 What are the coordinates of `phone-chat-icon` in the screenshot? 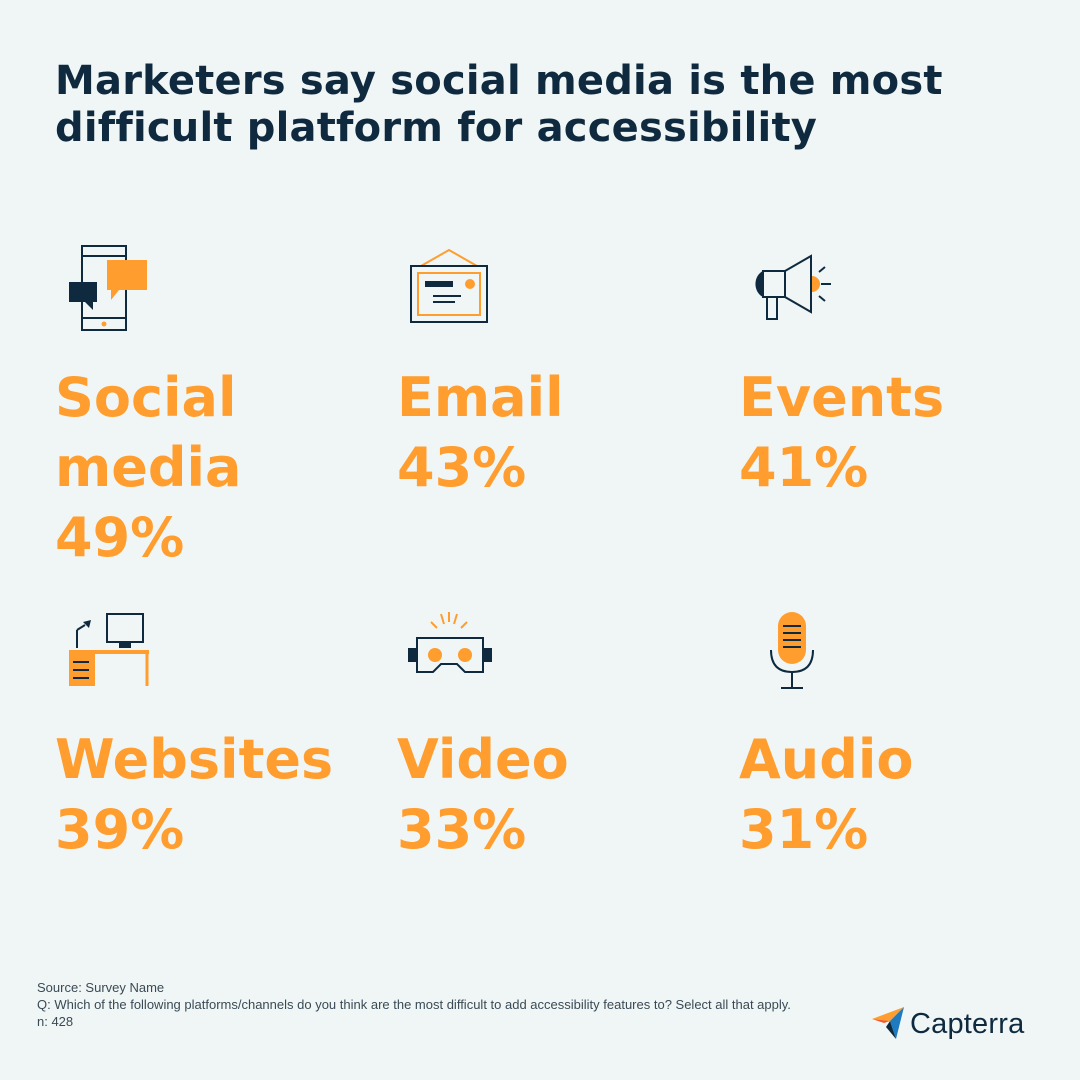 It's located at (110, 288).